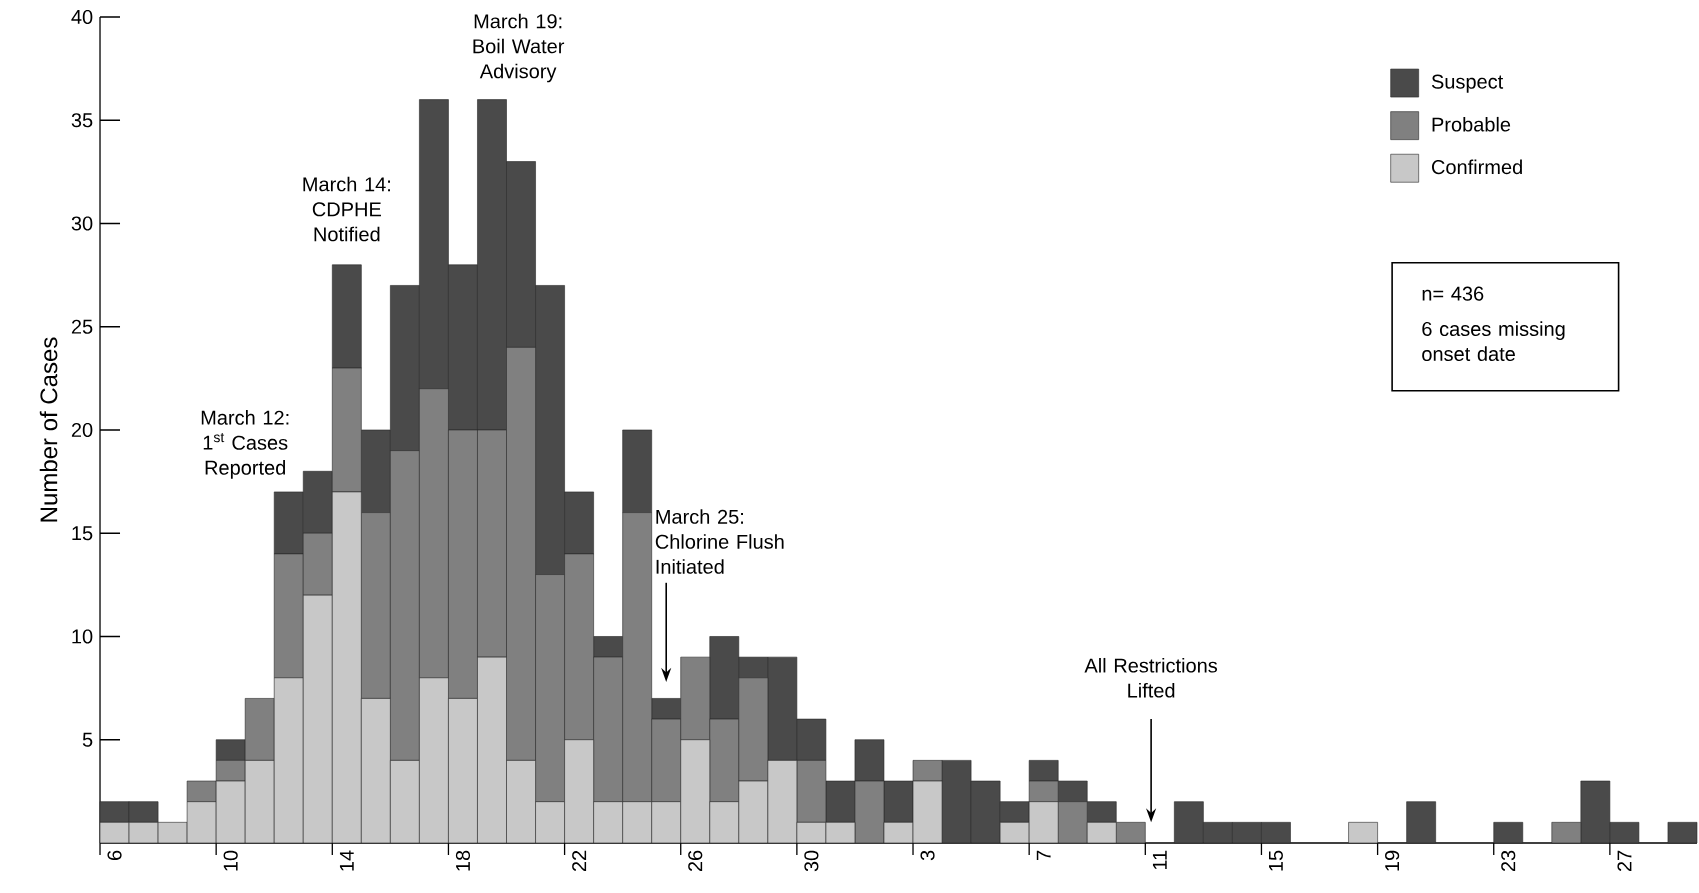 The width and height of the screenshot is (1699, 893). What do you see at coordinates (114, 855) in the screenshot?
I see `x-tick-label: 6` at bounding box center [114, 855].